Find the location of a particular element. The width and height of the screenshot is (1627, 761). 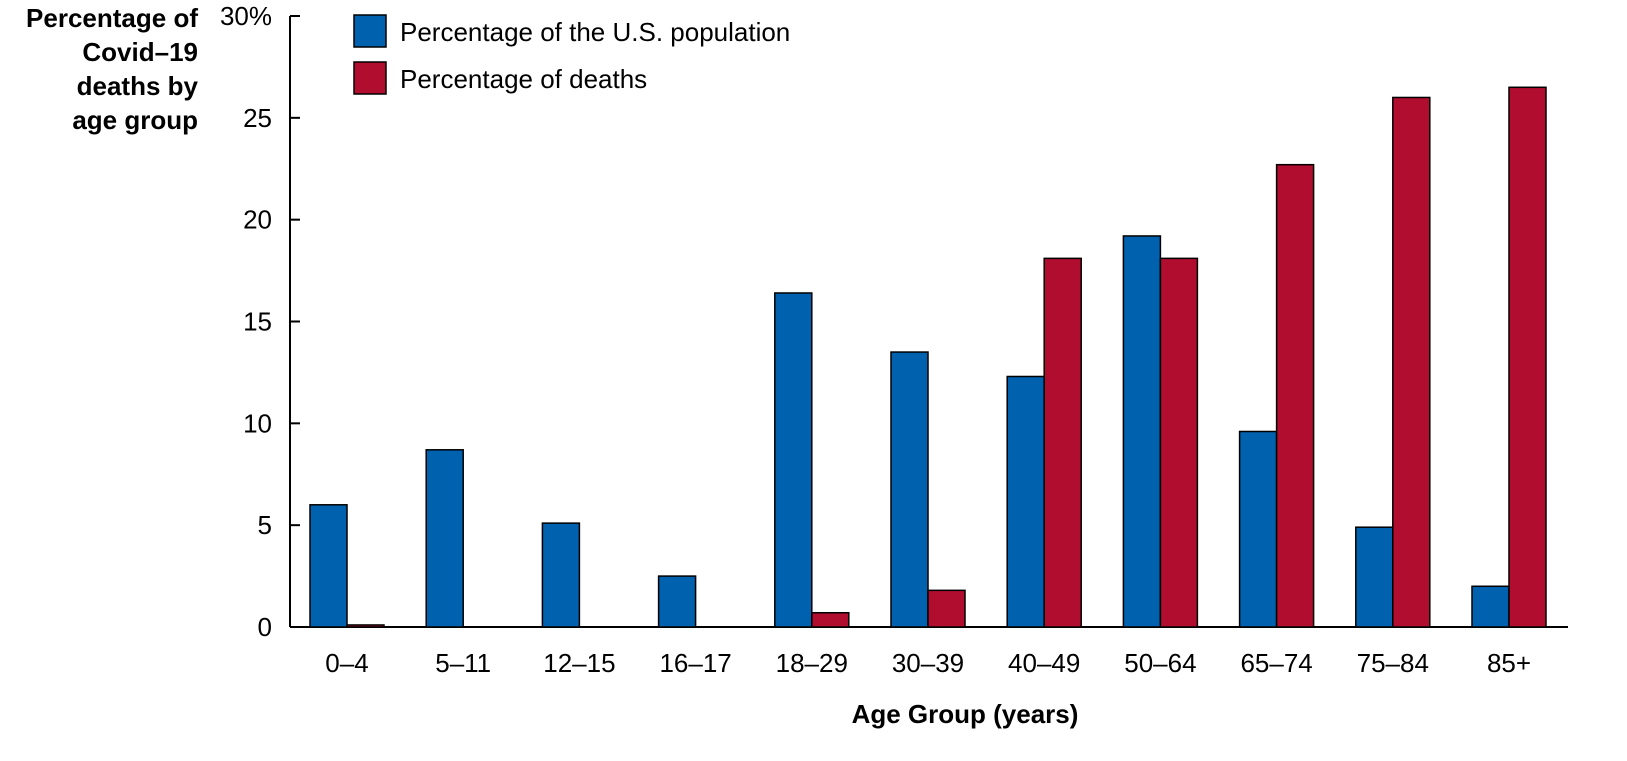

y-axis-title-line: Percentage of is located at coordinates (112, 18).